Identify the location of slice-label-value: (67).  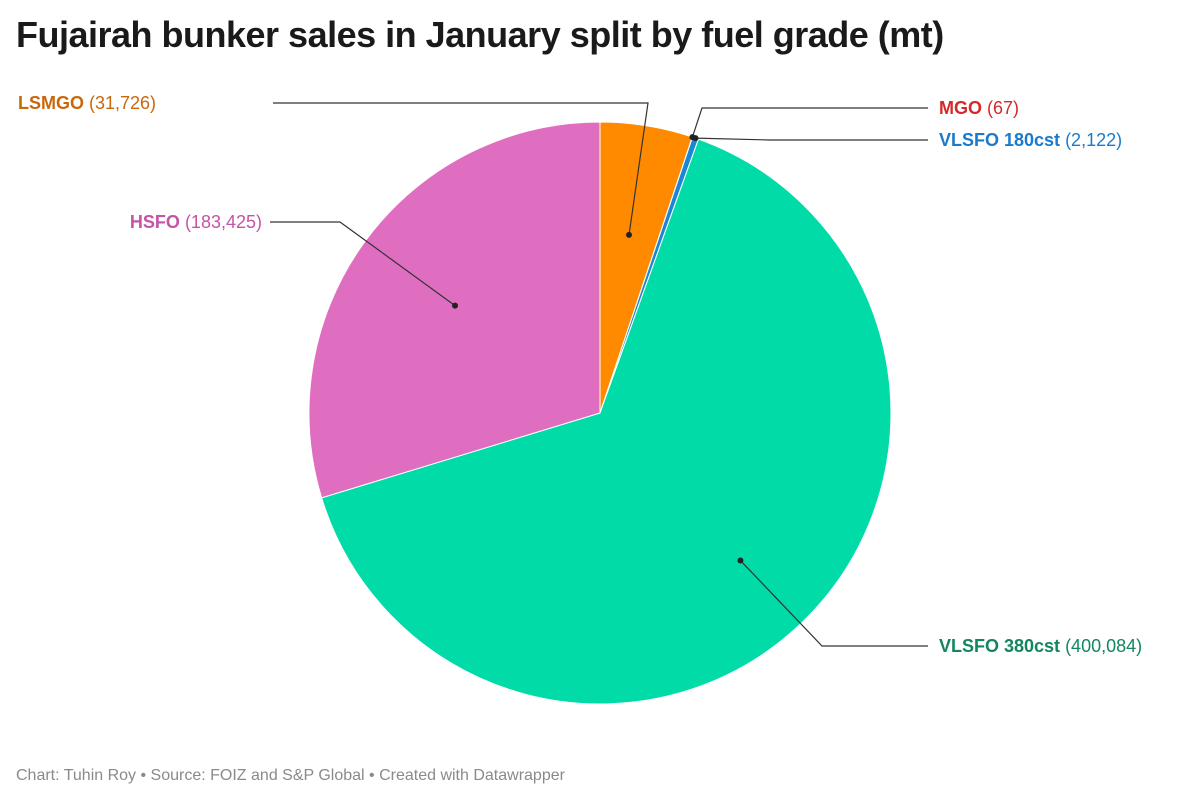
(1000, 108).